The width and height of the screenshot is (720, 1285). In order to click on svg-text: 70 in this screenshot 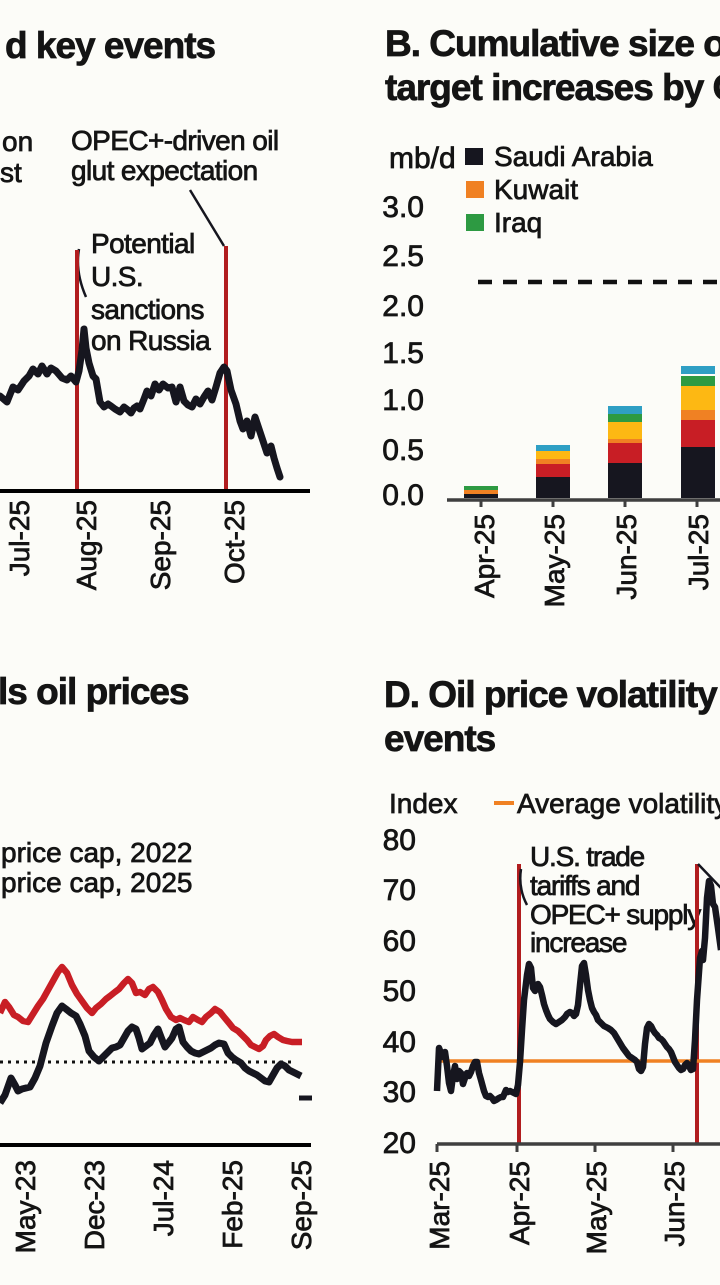, I will do `click(399, 890)`.